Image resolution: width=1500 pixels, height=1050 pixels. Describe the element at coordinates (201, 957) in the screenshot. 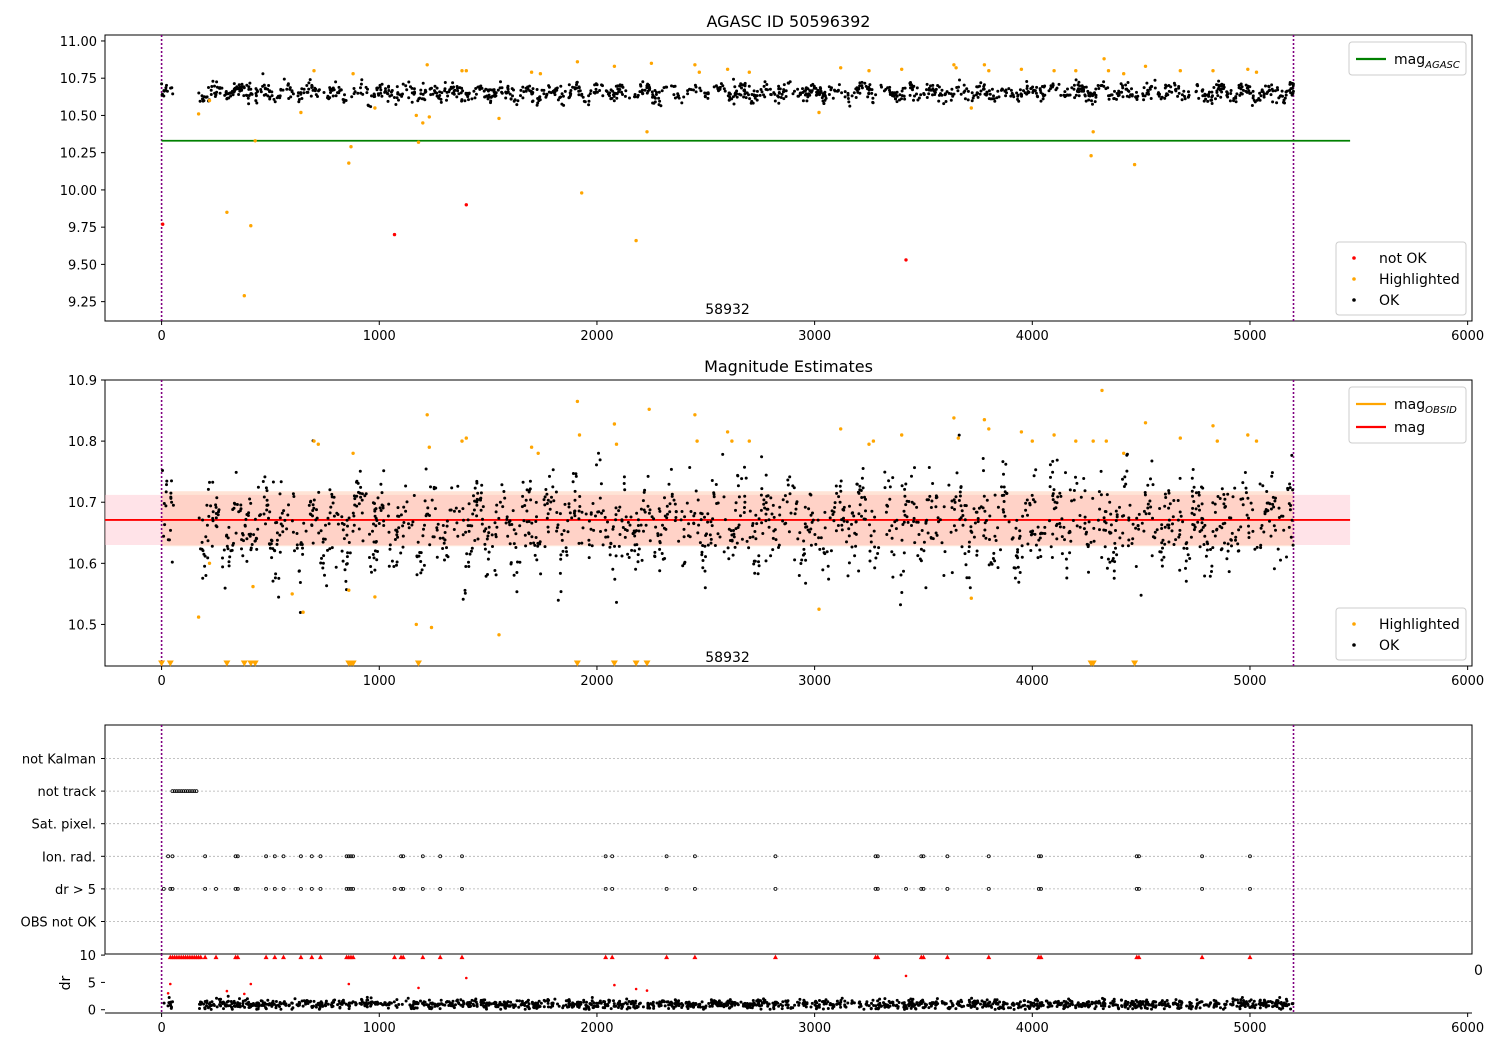

I see `dr-clipped-marker` at that location.